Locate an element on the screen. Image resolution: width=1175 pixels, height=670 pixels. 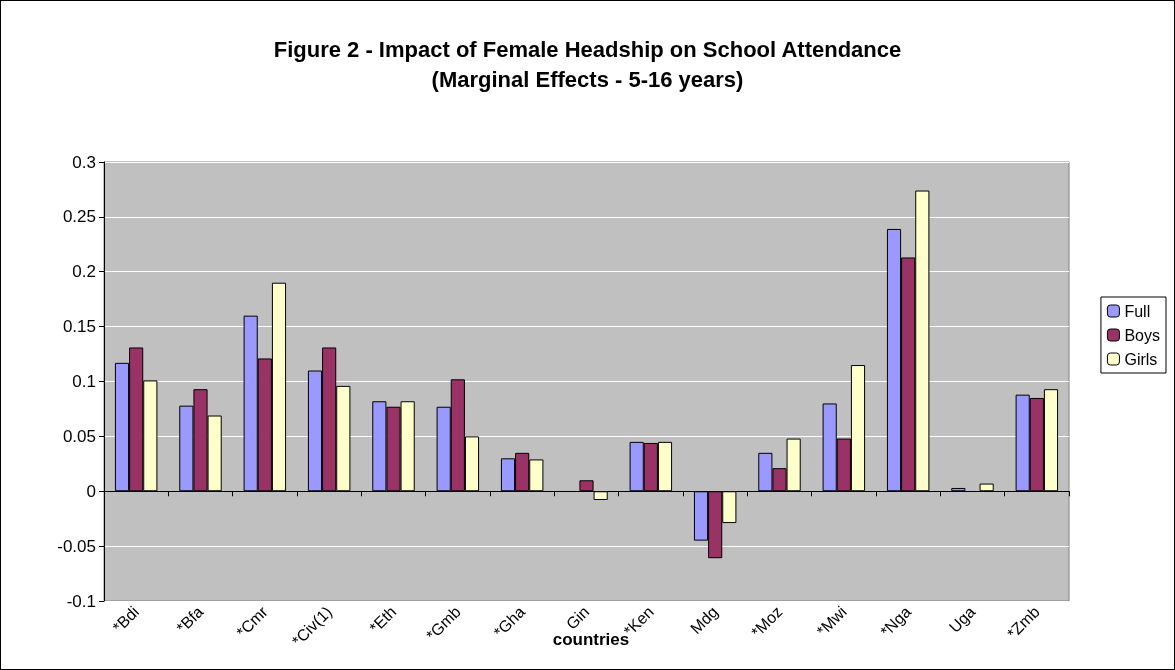
x-tick-label: *Bfa is located at coordinates (190, 619).